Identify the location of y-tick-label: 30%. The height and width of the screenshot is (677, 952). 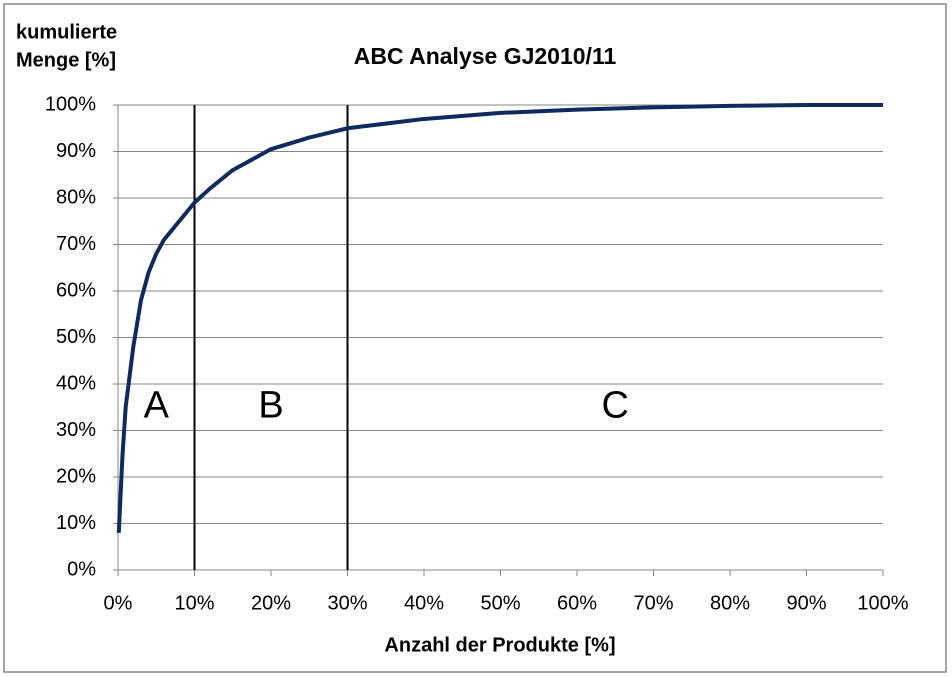
(76, 430).